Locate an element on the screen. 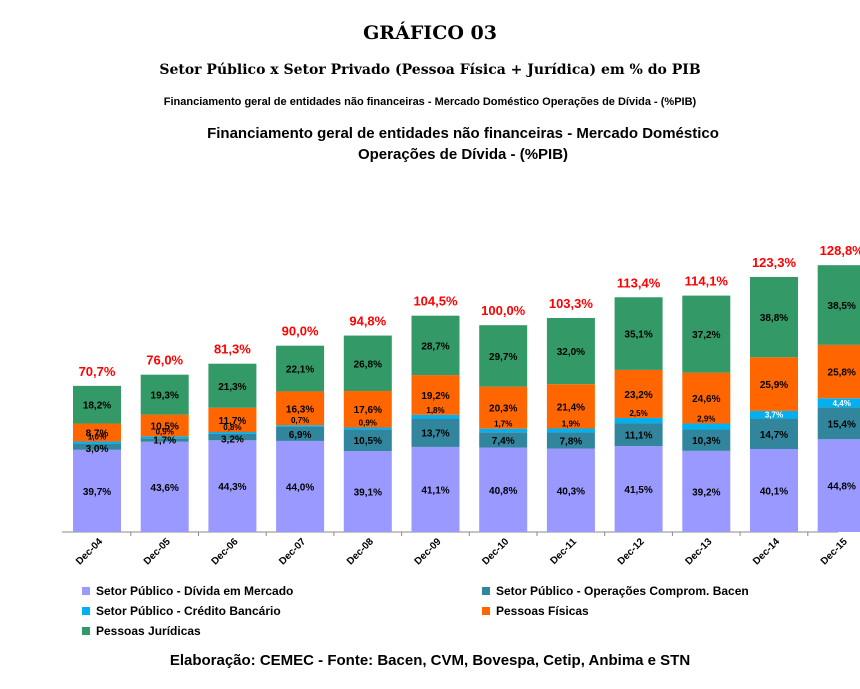  segment-value-label: 35,1% is located at coordinates (638, 335).